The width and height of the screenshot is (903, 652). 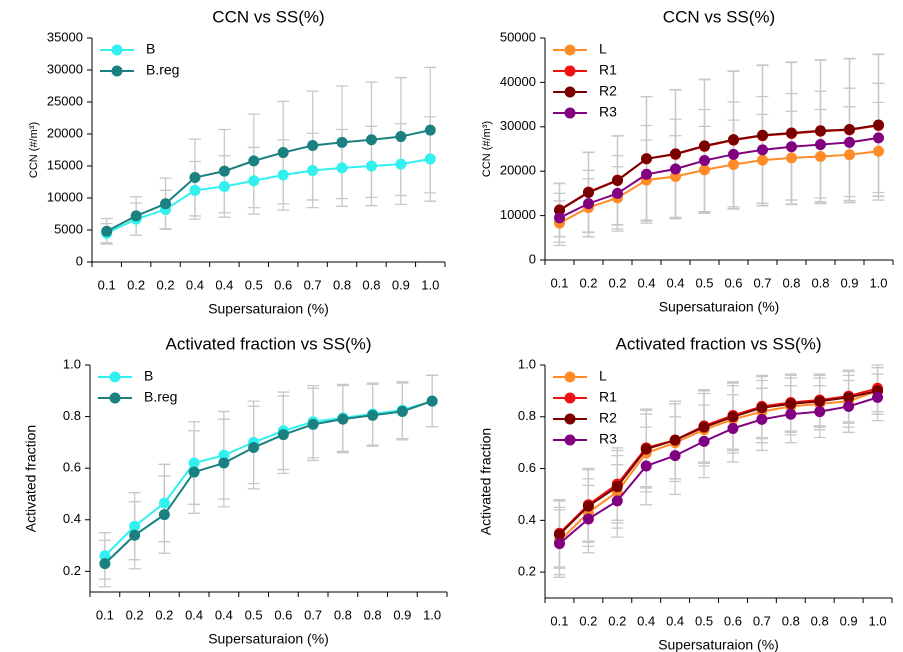 What do you see at coordinates (878, 620) in the screenshot?
I see `x-tick-label: 1.0` at bounding box center [878, 620].